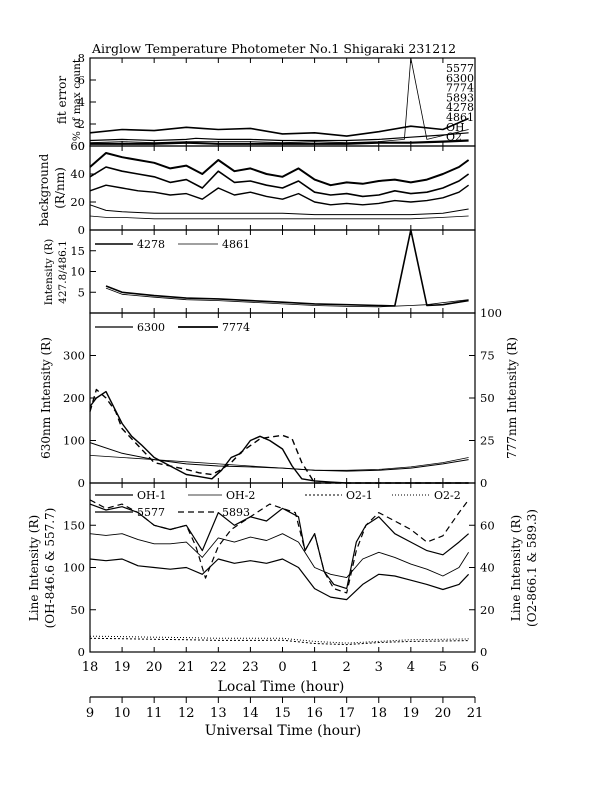 The height and width of the screenshot is (792, 612). Describe the element at coordinates (460, 117) in the screenshot. I see `fit-error-series-label: 4861` at that location.